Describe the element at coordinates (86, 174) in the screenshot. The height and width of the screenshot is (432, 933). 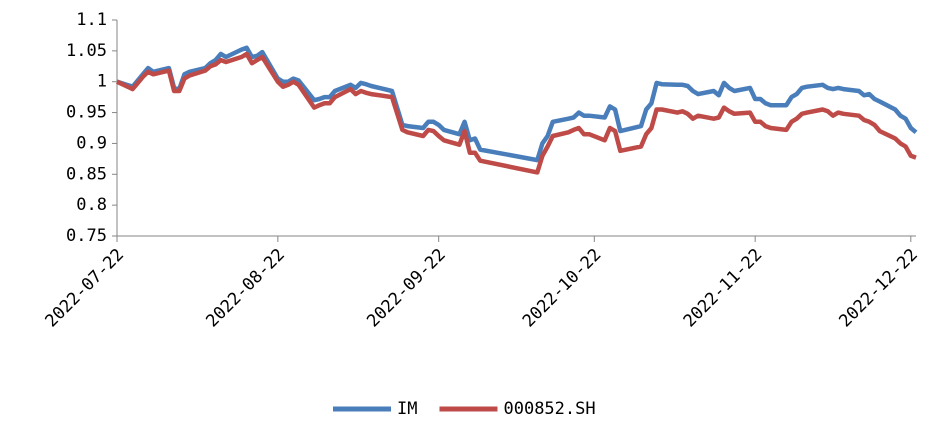
I see `y-tick-label: 0.85` at that location.